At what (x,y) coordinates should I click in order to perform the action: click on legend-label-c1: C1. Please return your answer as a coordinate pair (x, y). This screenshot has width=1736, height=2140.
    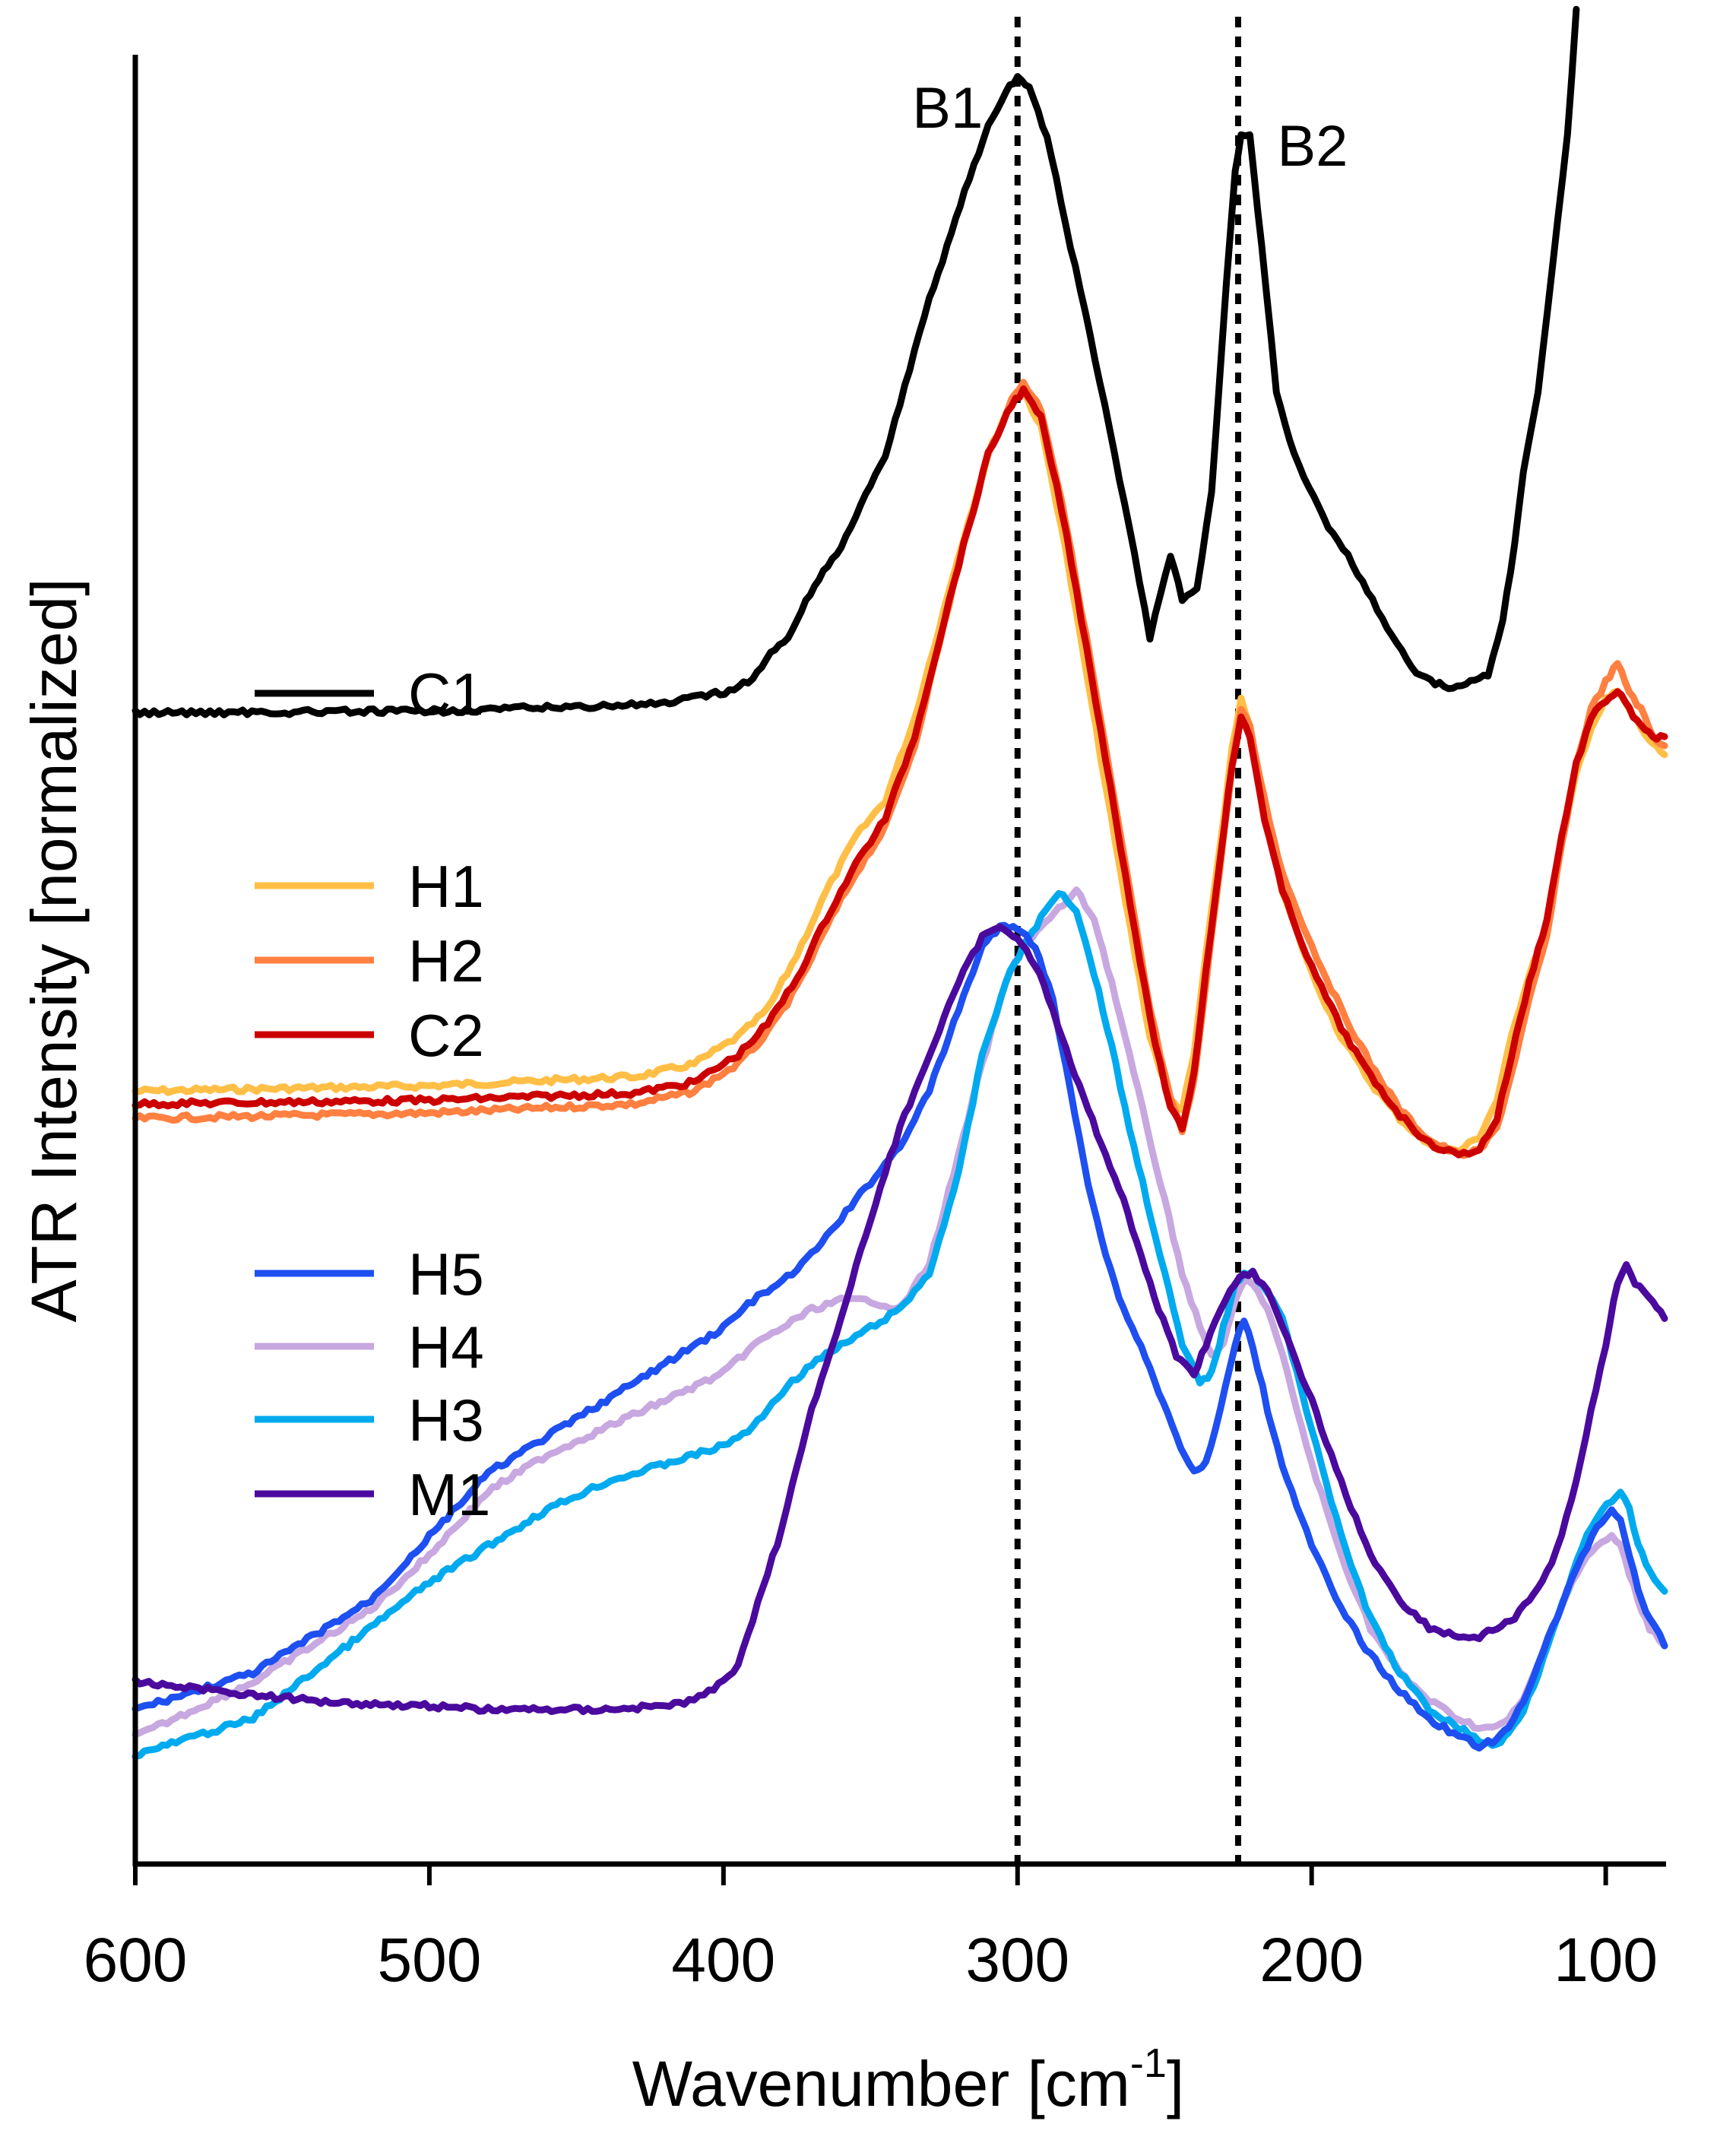
    Looking at the image, I should click on (446, 694).